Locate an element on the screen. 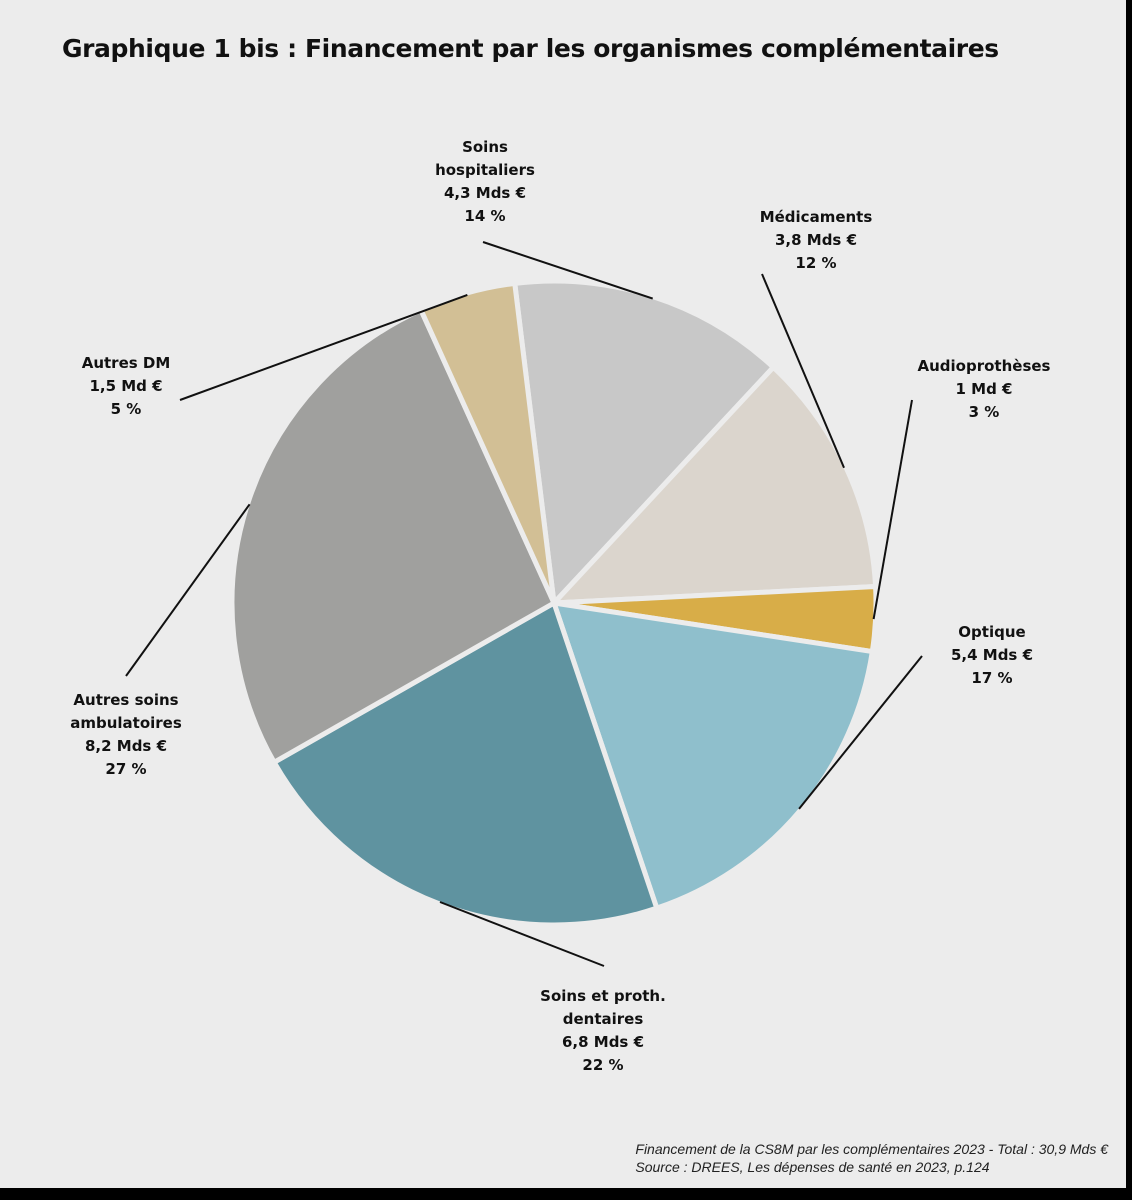  slice-label-line: 1 Md € is located at coordinates (984, 389).